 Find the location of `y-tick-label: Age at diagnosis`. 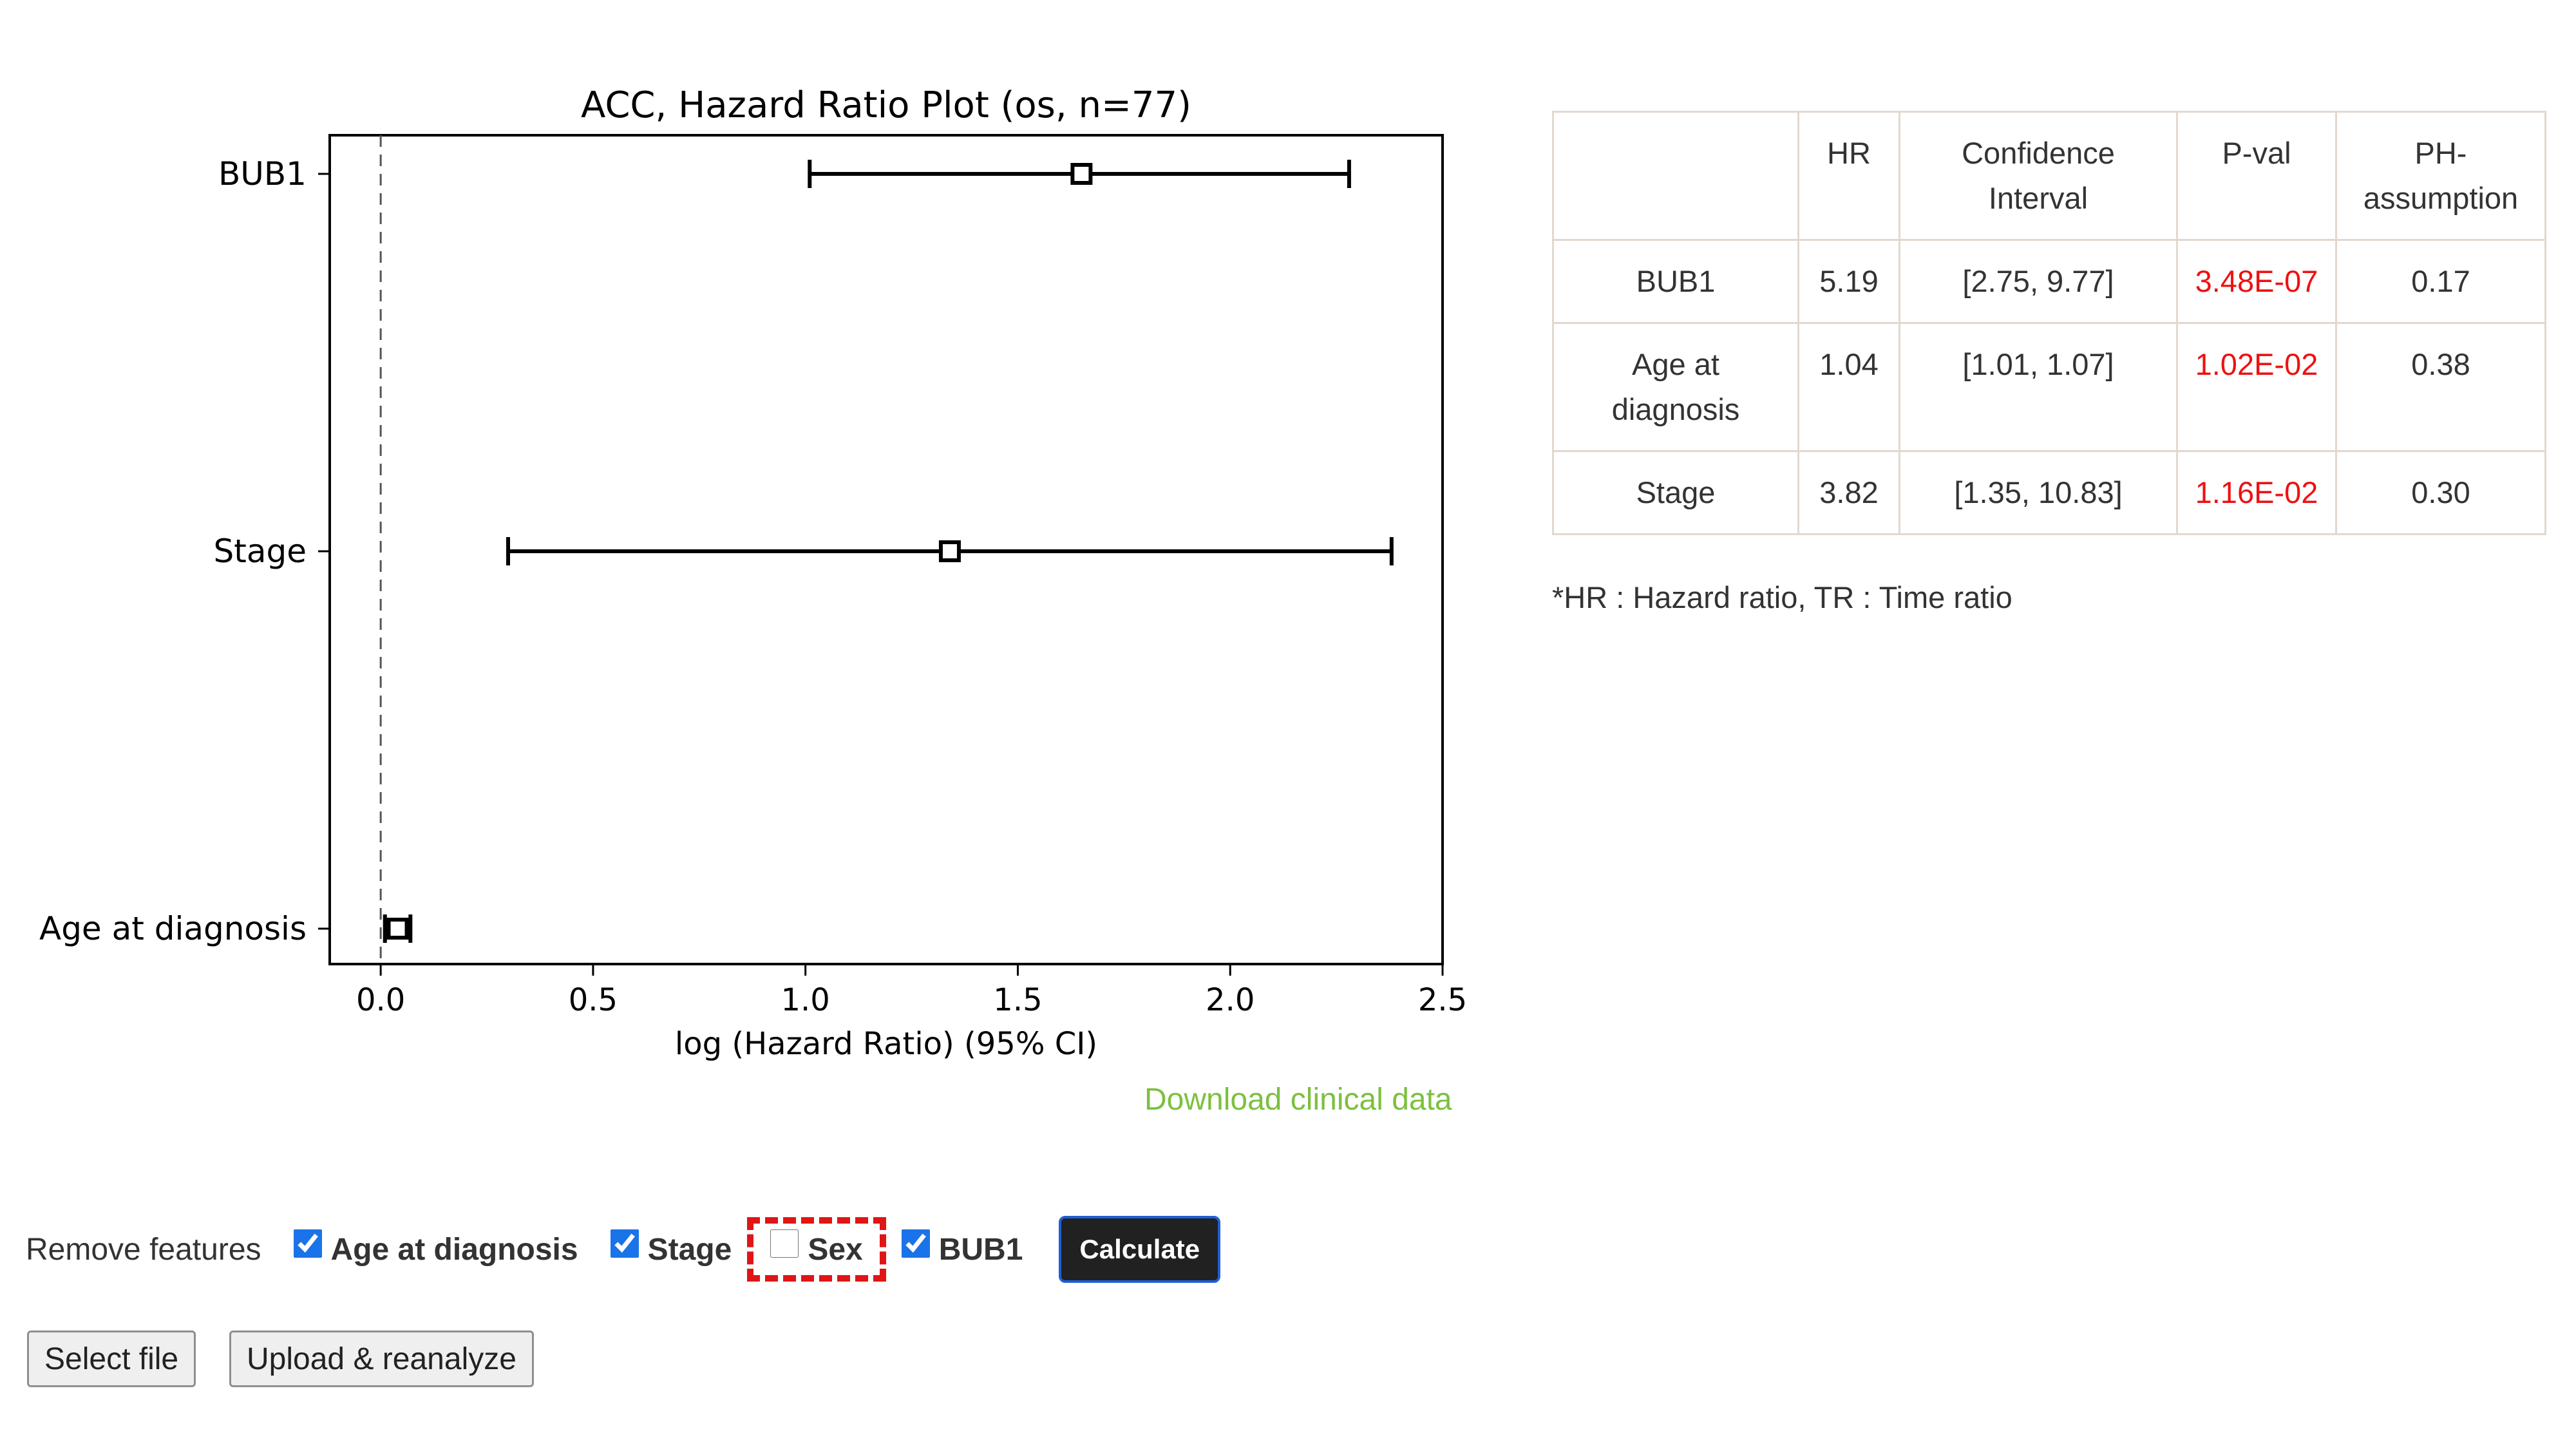

y-tick-label: Age at diagnosis is located at coordinates (173, 929).